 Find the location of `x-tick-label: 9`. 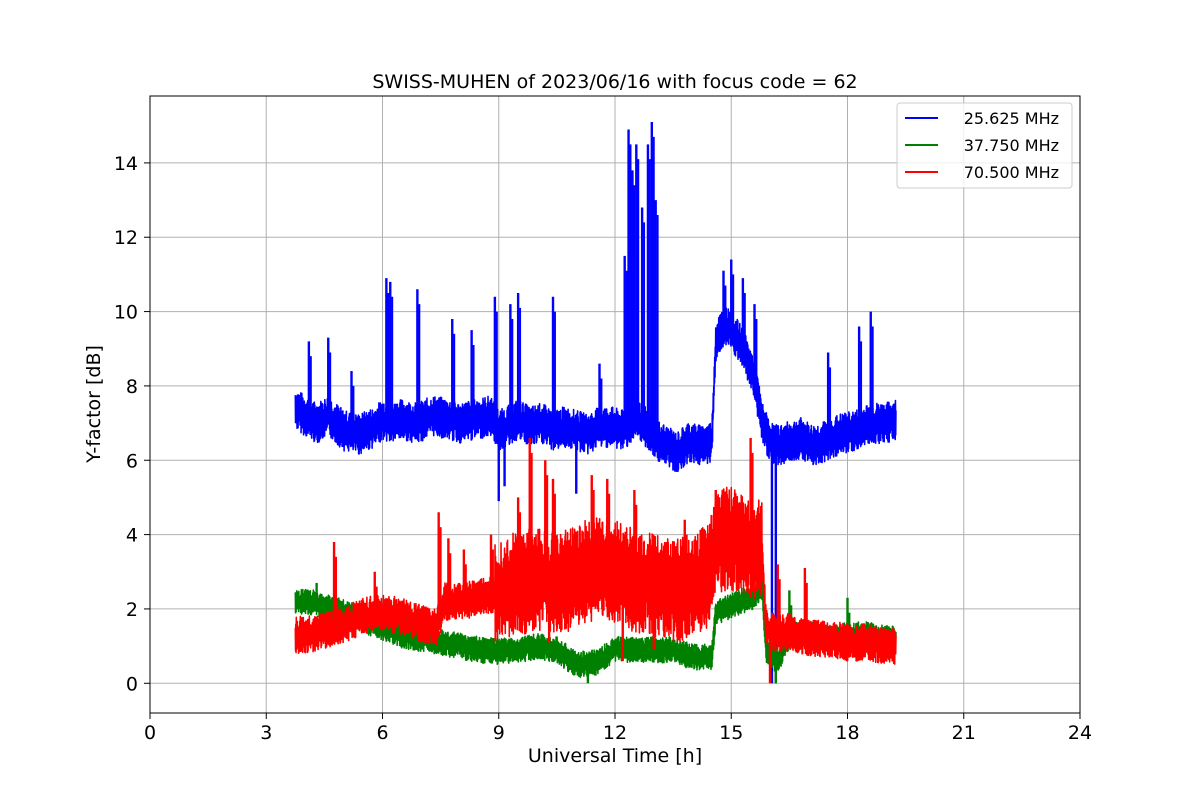

x-tick-label: 9 is located at coordinates (499, 733).